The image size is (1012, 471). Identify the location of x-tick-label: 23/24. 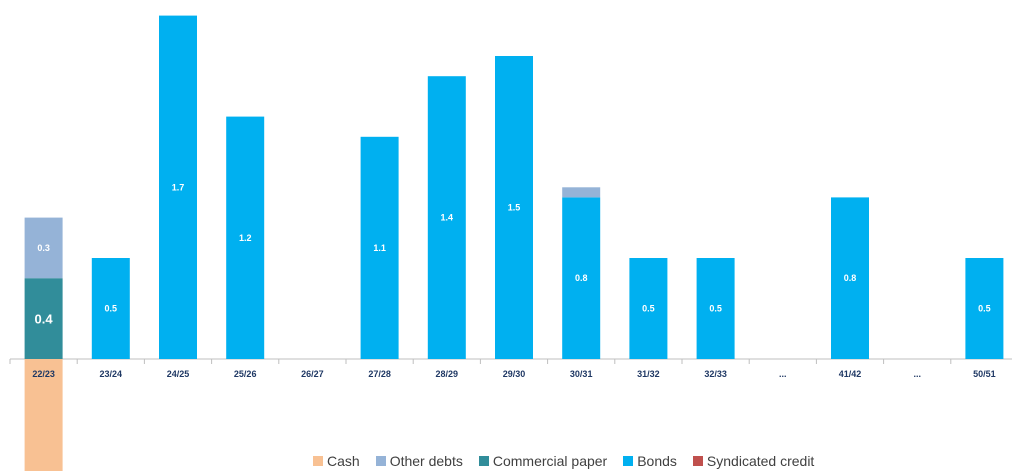
(111, 374).